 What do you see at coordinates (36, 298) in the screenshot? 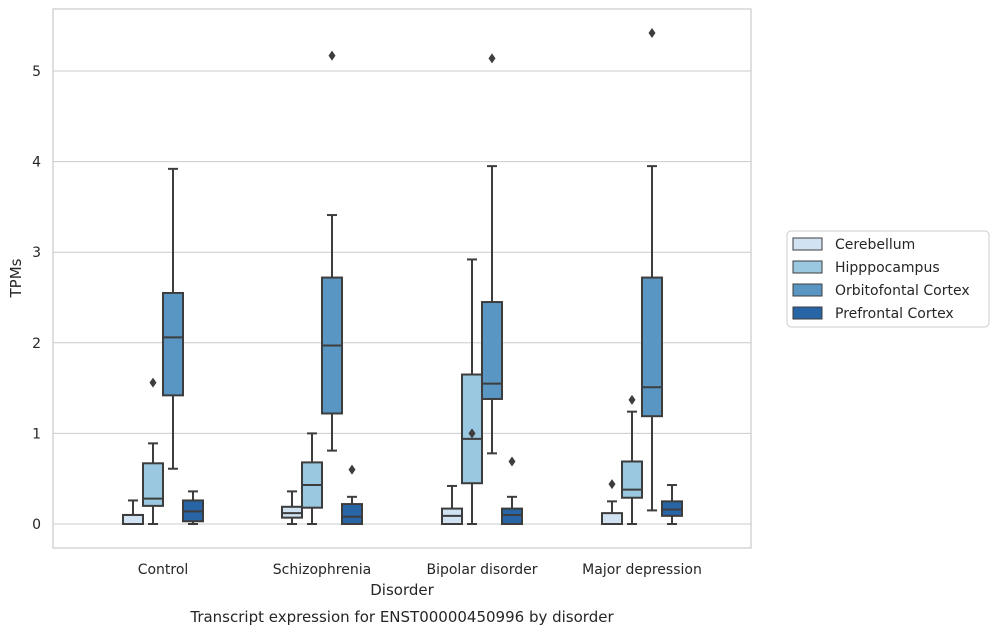
I see `y-tick-labels: 0 1 2 3 4 5` at bounding box center [36, 298].